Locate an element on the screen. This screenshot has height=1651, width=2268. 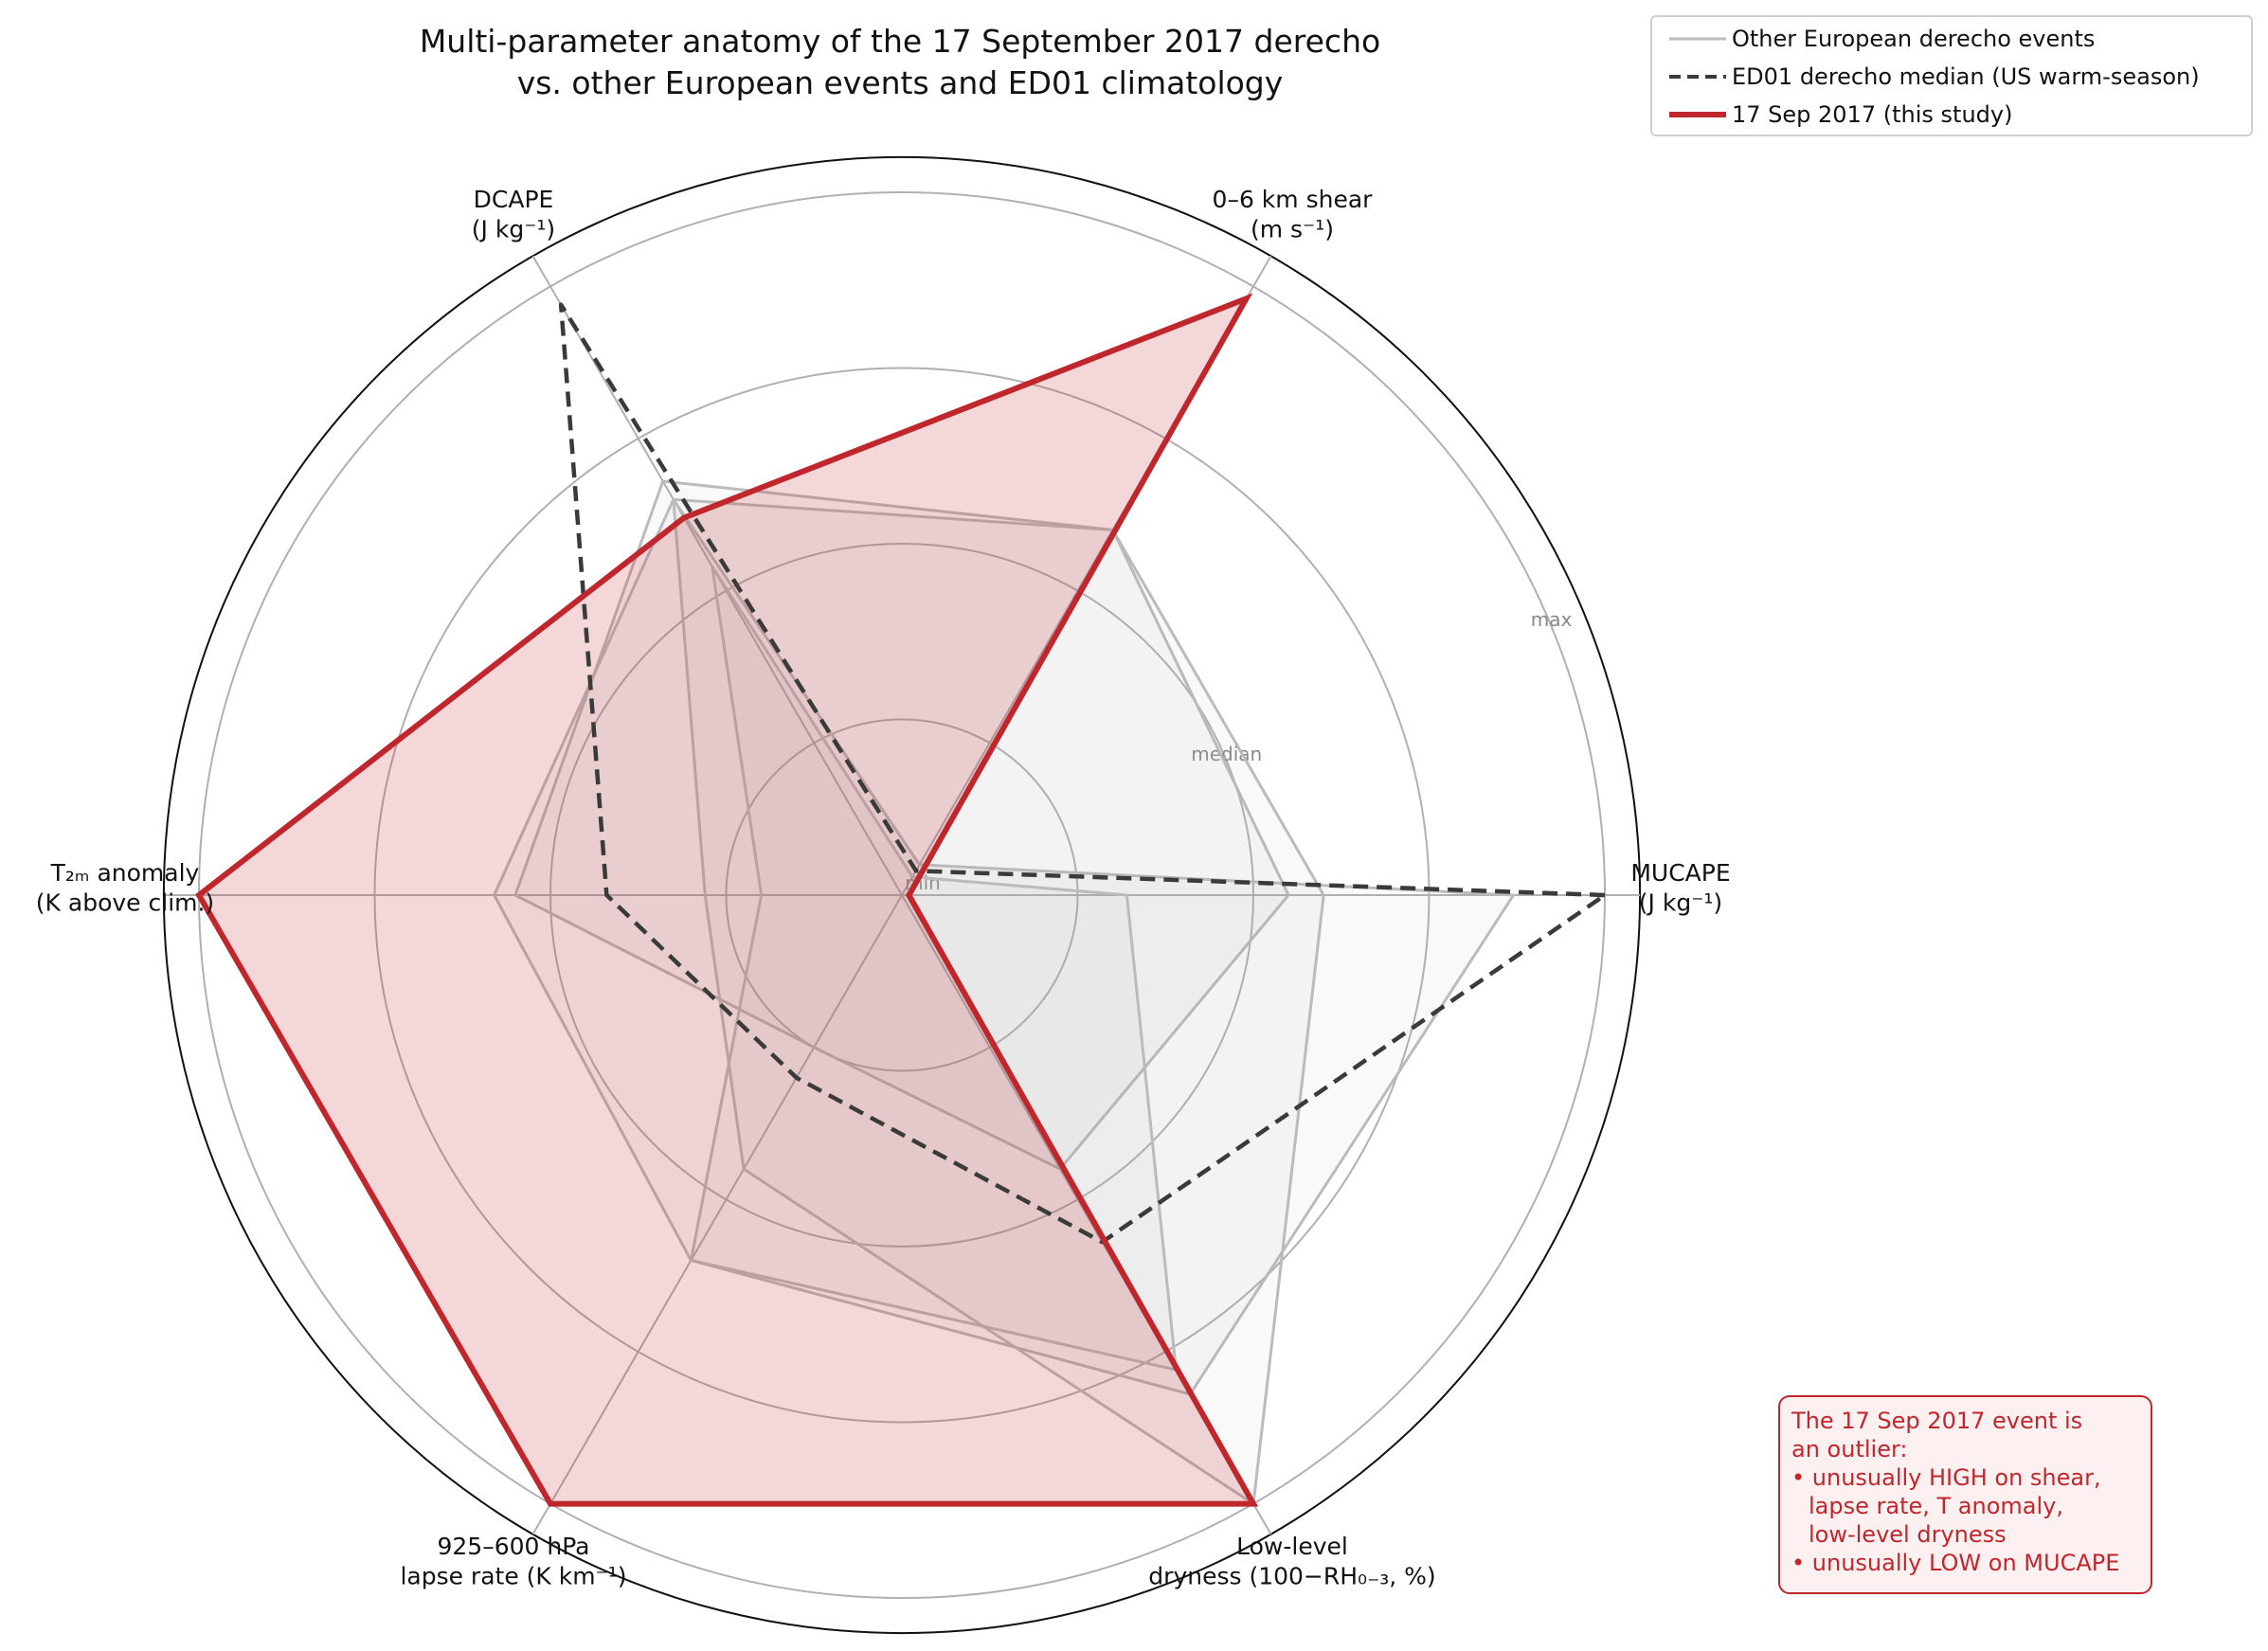
annotation-line-2: an outlier: is located at coordinates (1849, 1449).